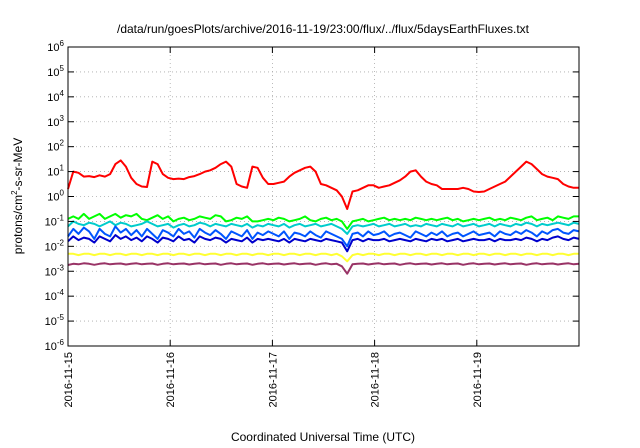  Describe the element at coordinates (478, 379) in the screenshot. I see `x-tick-label: 2016-11-19` at that location.